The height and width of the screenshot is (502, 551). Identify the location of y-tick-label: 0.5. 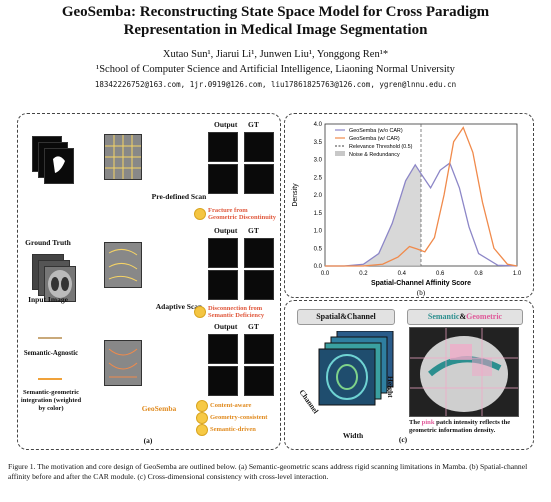
(318, 249).